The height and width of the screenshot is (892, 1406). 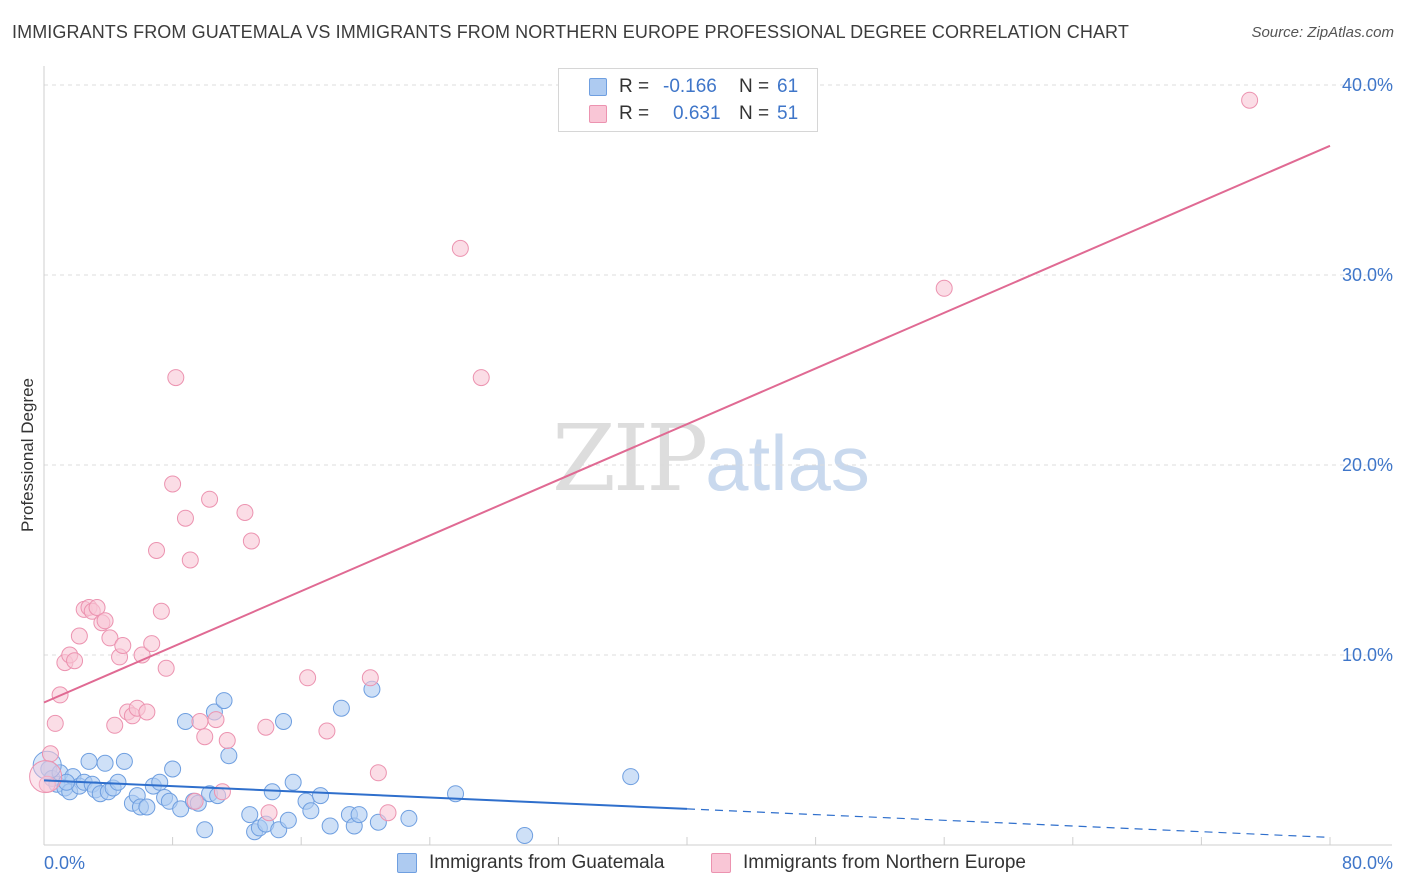 What do you see at coordinates (1367, 85) in the screenshot?
I see `y-tick-label: 40.0%` at bounding box center [1367, 85].